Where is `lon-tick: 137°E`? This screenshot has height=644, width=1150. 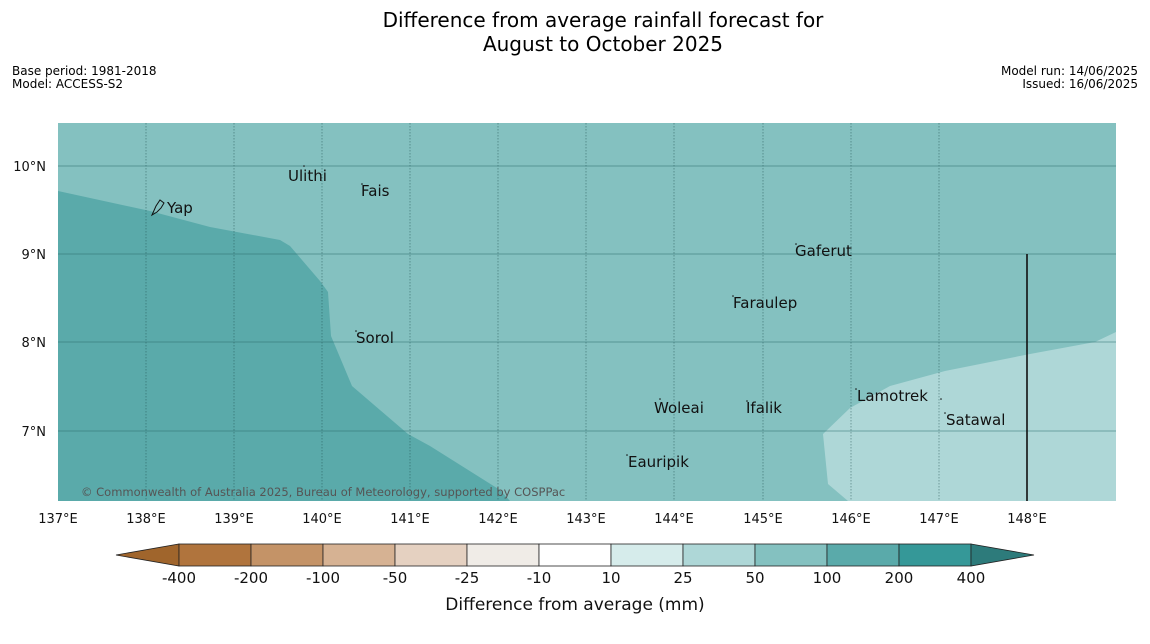
lon-tick: 137°E is located at coordinates (58, 519).